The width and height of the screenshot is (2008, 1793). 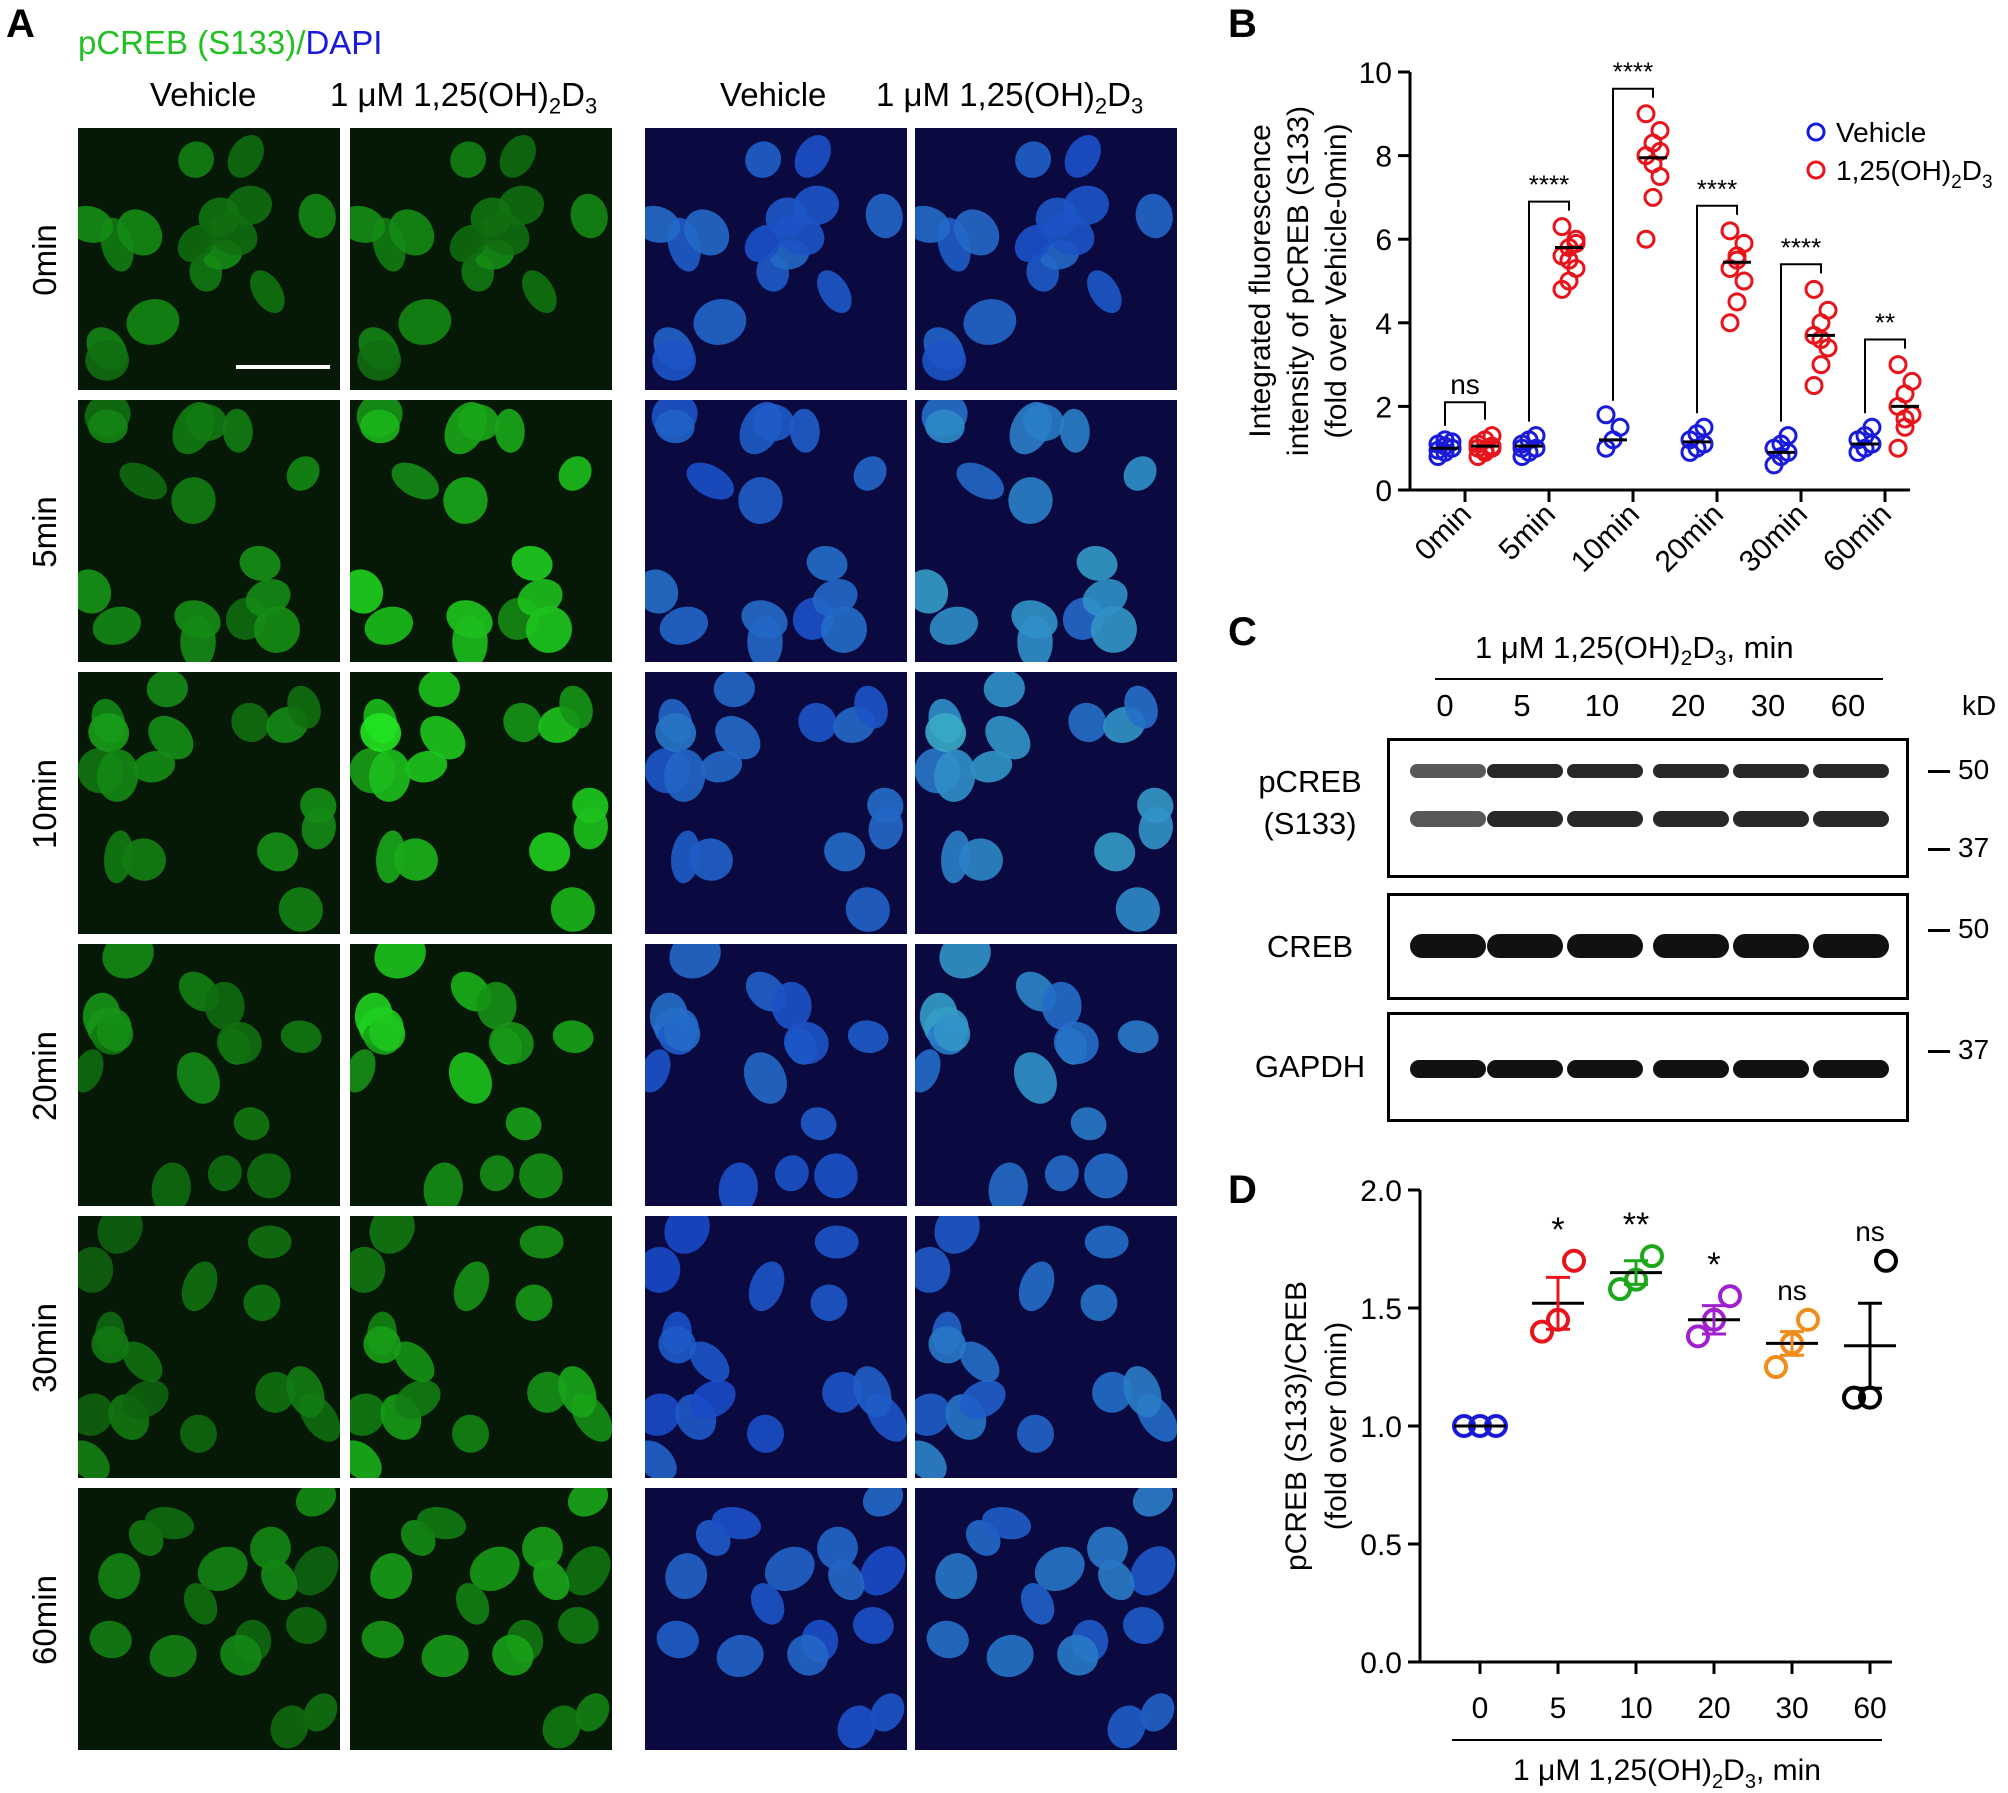 What do you see at coordinates (481, 1075) in the screenshot?
I see `micrograph-pcreb-treated-20min` at bounding box center [481, 1075].